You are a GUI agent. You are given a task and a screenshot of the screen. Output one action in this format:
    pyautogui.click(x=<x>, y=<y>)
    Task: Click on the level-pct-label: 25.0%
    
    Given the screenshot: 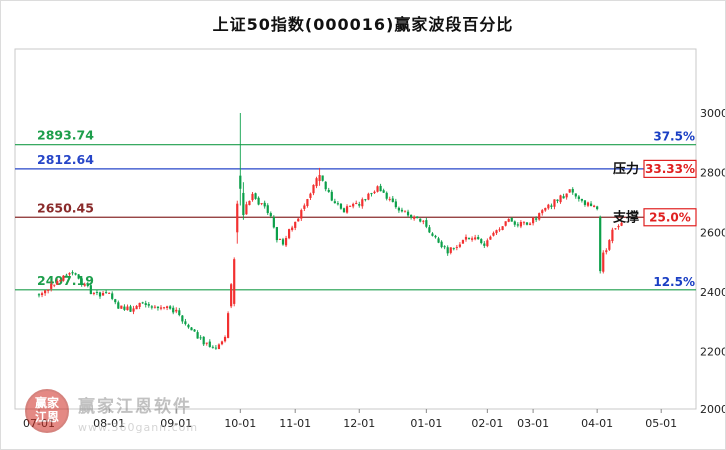 What is the action you would take?
    pyautogui.click(x=670, y=217)
    